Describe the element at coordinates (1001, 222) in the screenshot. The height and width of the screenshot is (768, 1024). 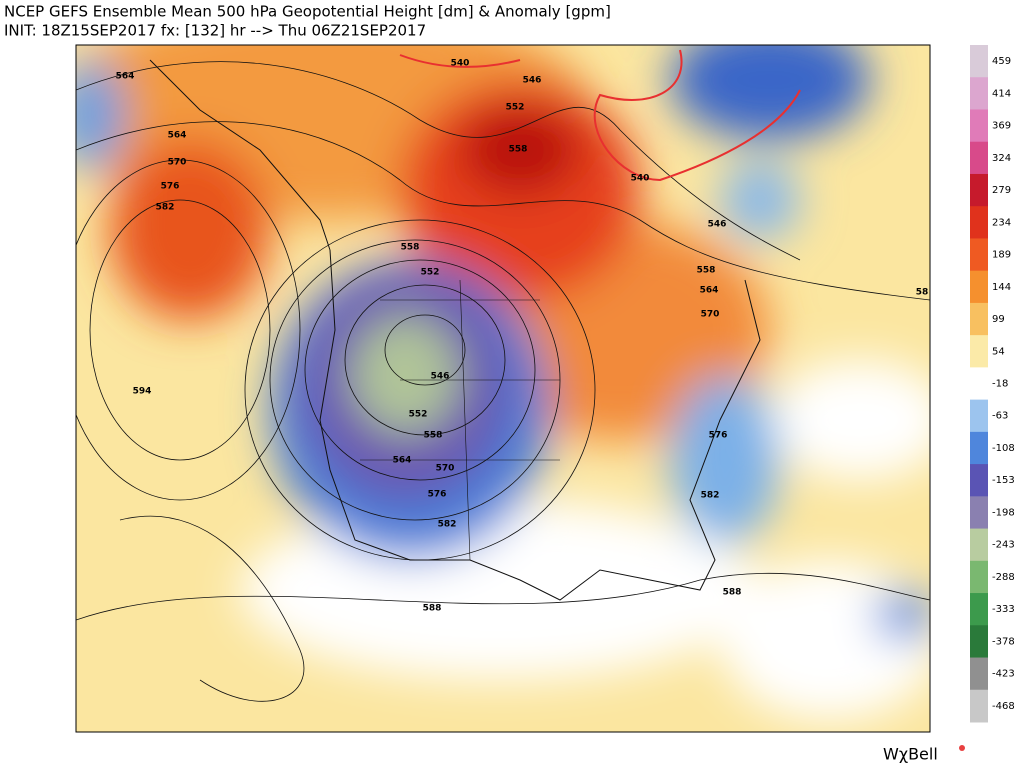
I see `colorbar-label: 234` at that location.